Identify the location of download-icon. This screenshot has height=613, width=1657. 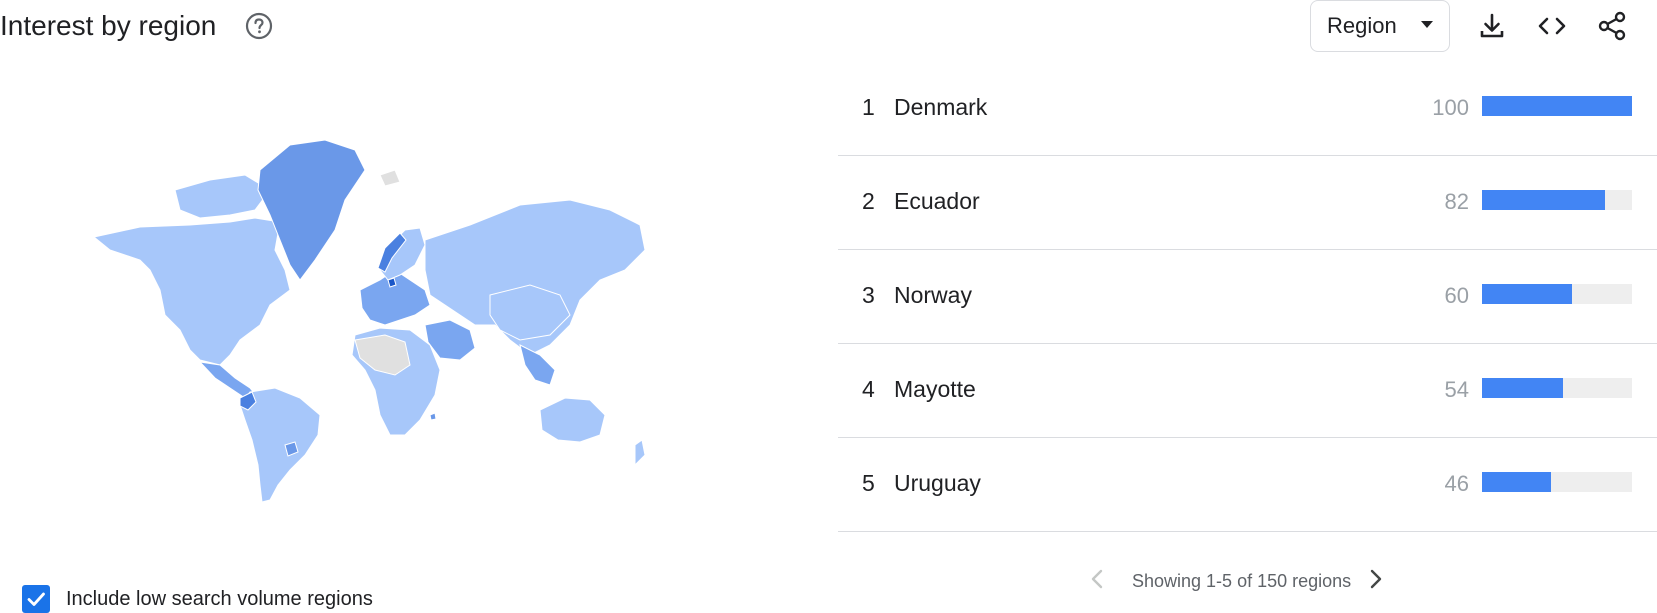
(1492, 26).